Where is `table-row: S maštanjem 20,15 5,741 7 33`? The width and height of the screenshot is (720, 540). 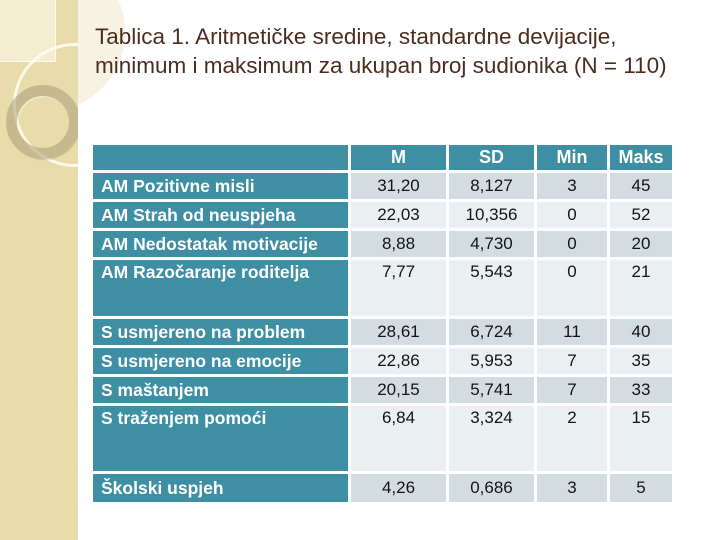 table-row: S maštanjem 20,15 5,741 7 33 is located at coordinates (382, 390).